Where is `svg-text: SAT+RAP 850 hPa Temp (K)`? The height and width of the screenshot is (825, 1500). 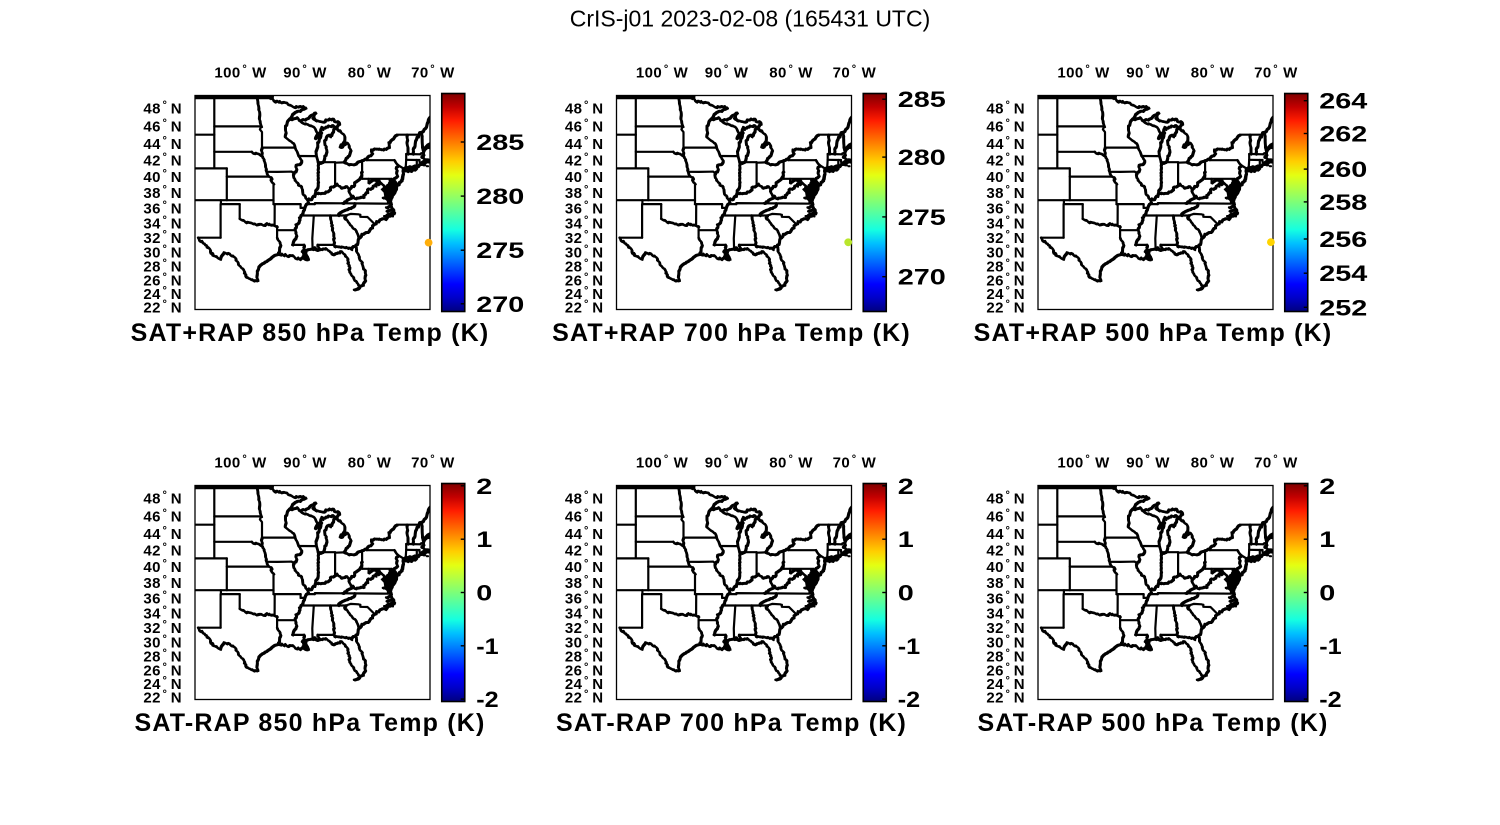
svg-text: SAT+RAP 850 hPa Temp (K) is located at coordinates (310, 333).